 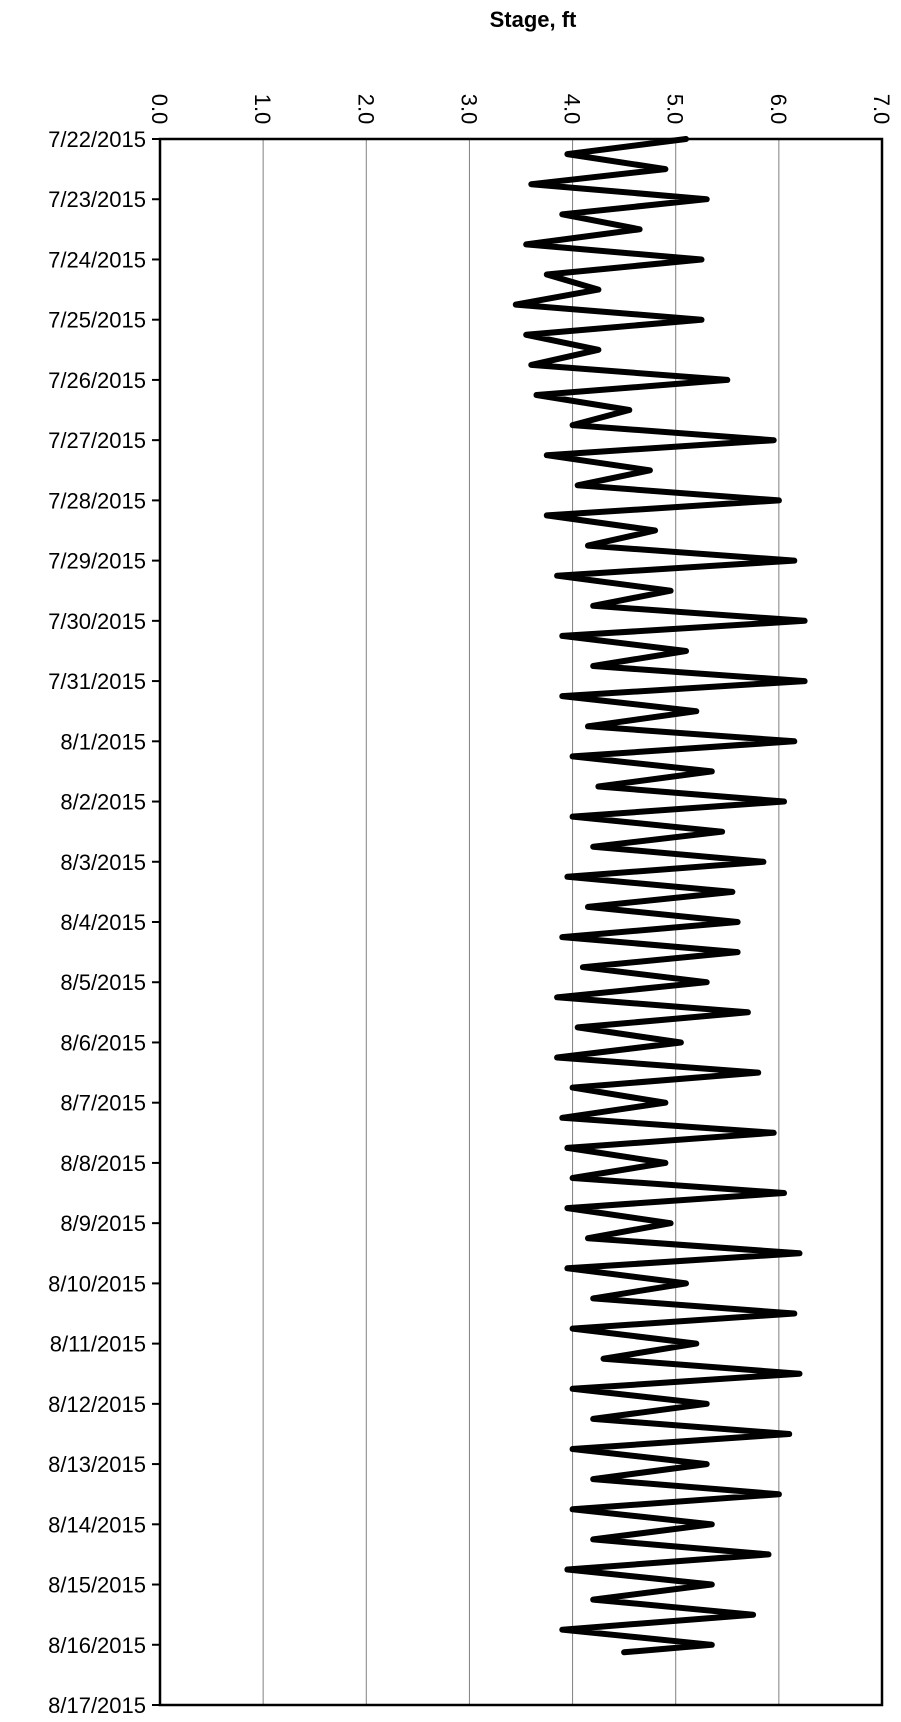 I want to click on x-axis-title: Stage, ft, so click(x=533, y=19).